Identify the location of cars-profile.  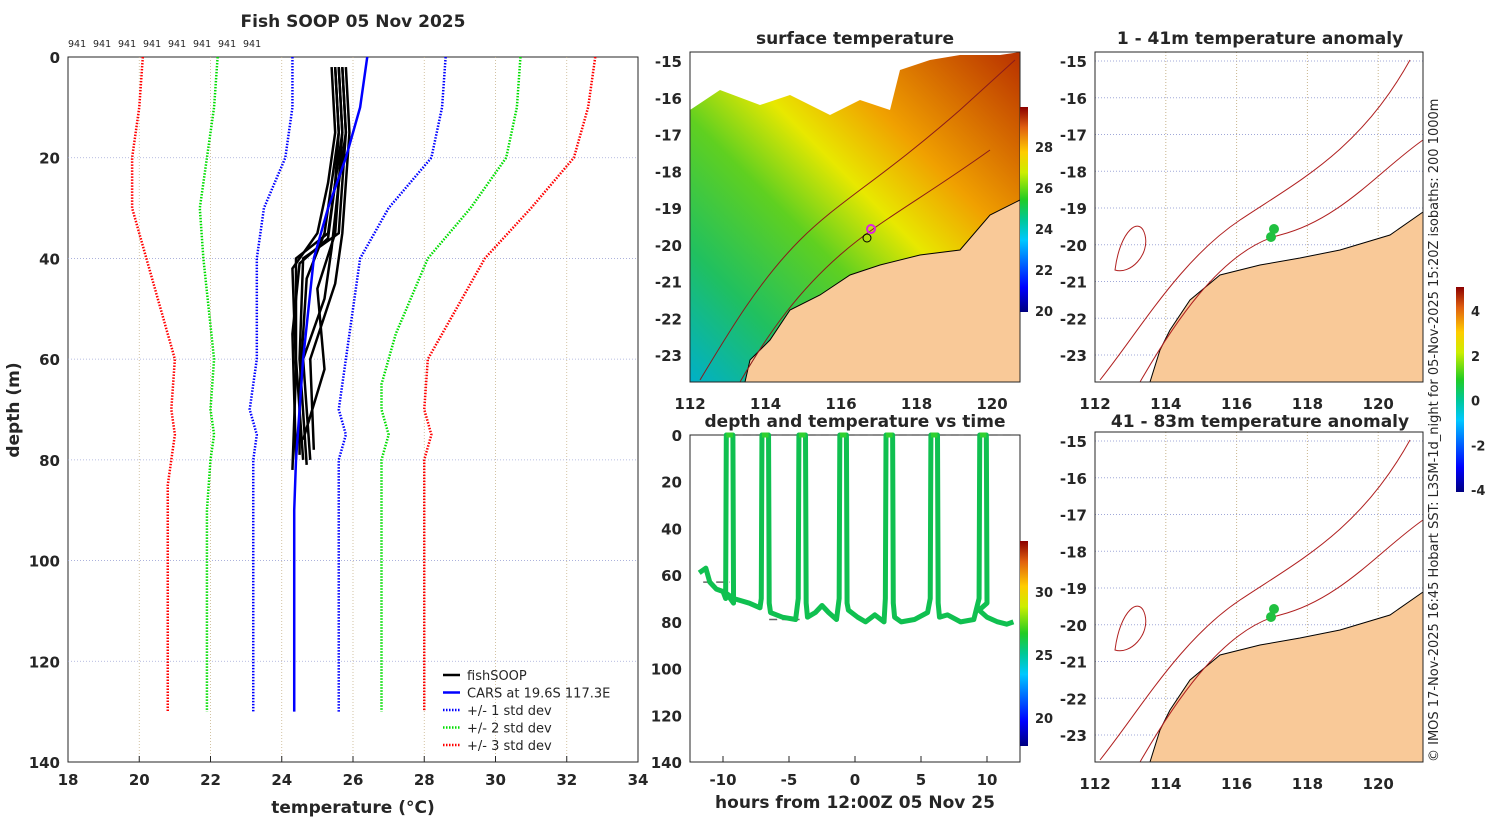
(330, 384).